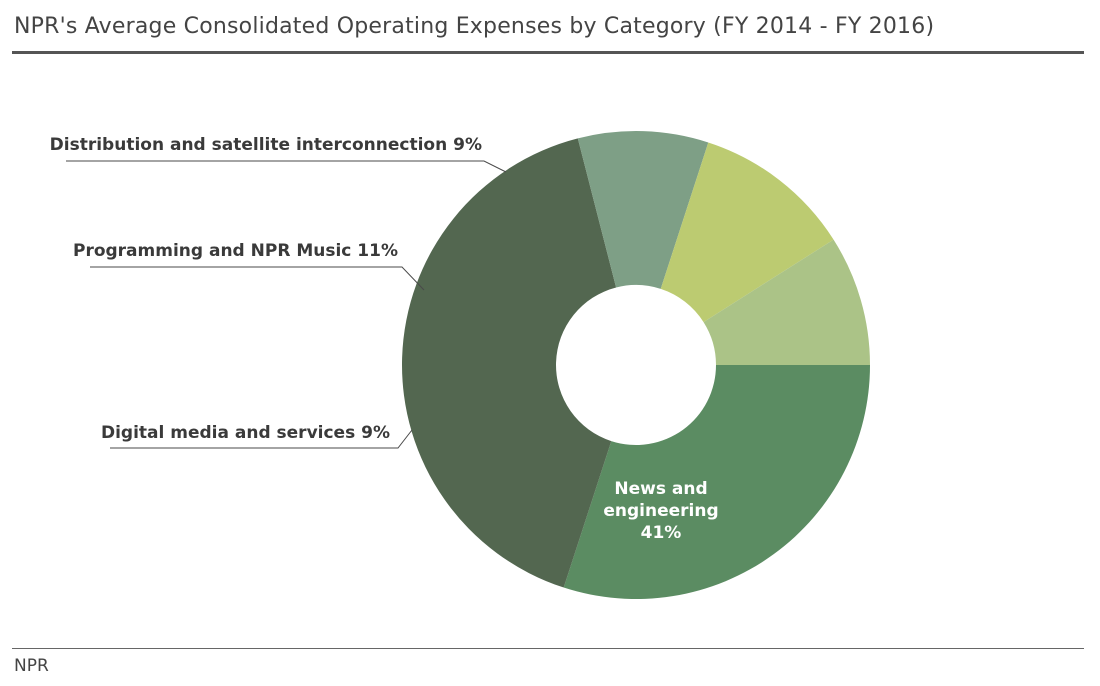  Describe the element at coordinates (548, 52) in the screenshot. I see `title-divider` at that location.